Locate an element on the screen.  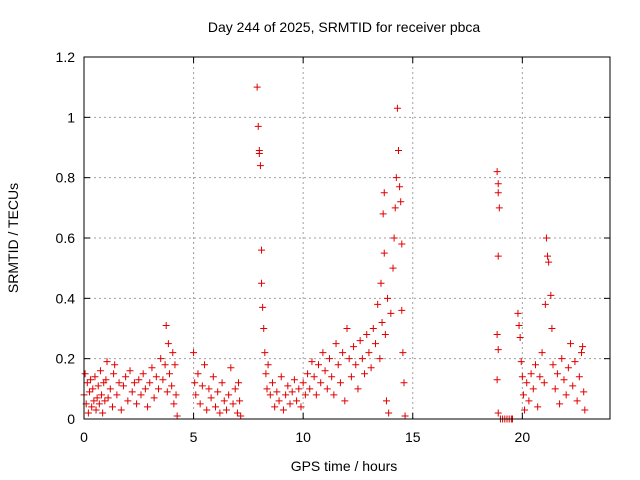
x-tick-label: 0 is located at coordinates (84, 437).